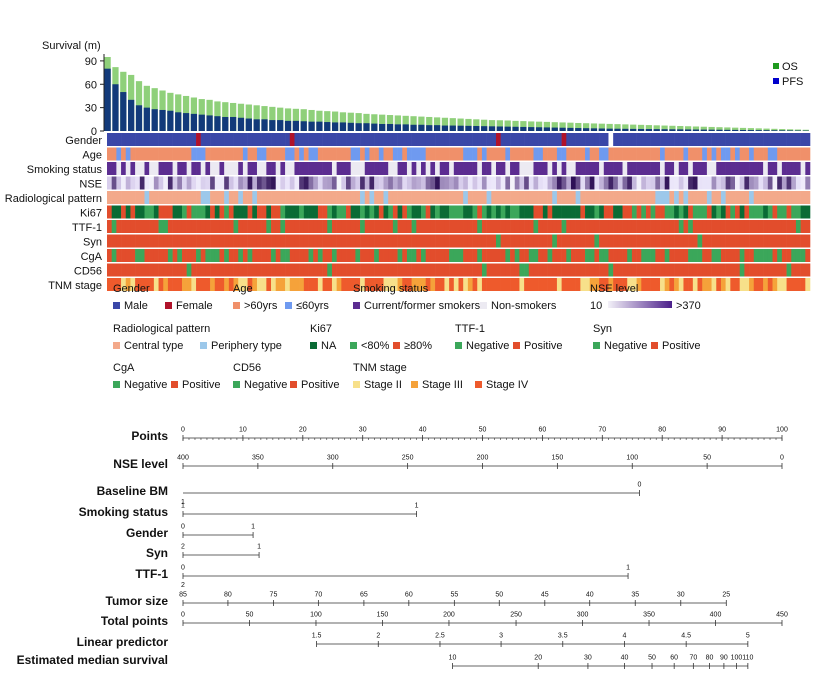 The image size is (820, 697). Describe the element at coordinates (693, 658) in the screenshot. I see `nomogram-tick-label: 70` at that location.